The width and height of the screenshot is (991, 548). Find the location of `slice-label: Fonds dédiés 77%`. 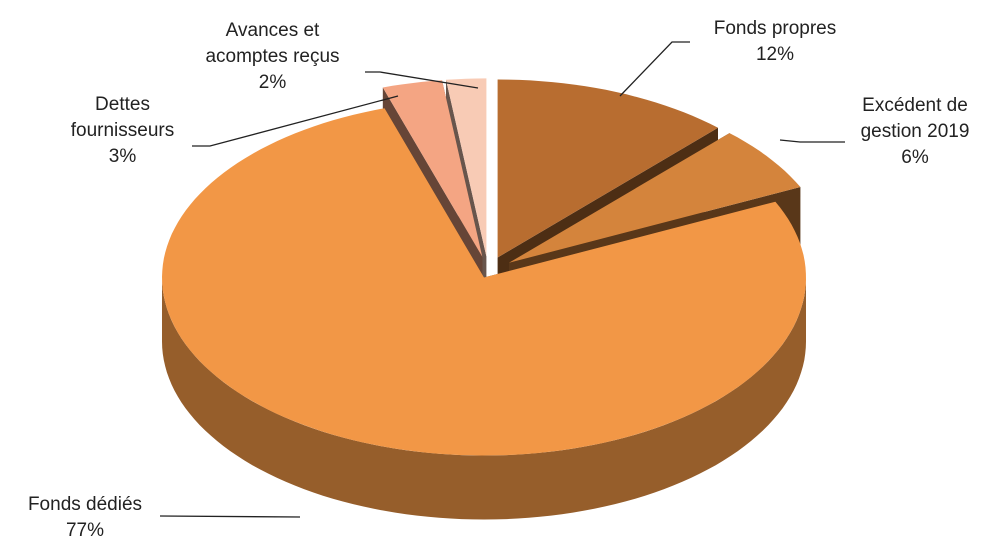

slice-label: Fonds dédiés 77% is located at coordinates (85, 518).